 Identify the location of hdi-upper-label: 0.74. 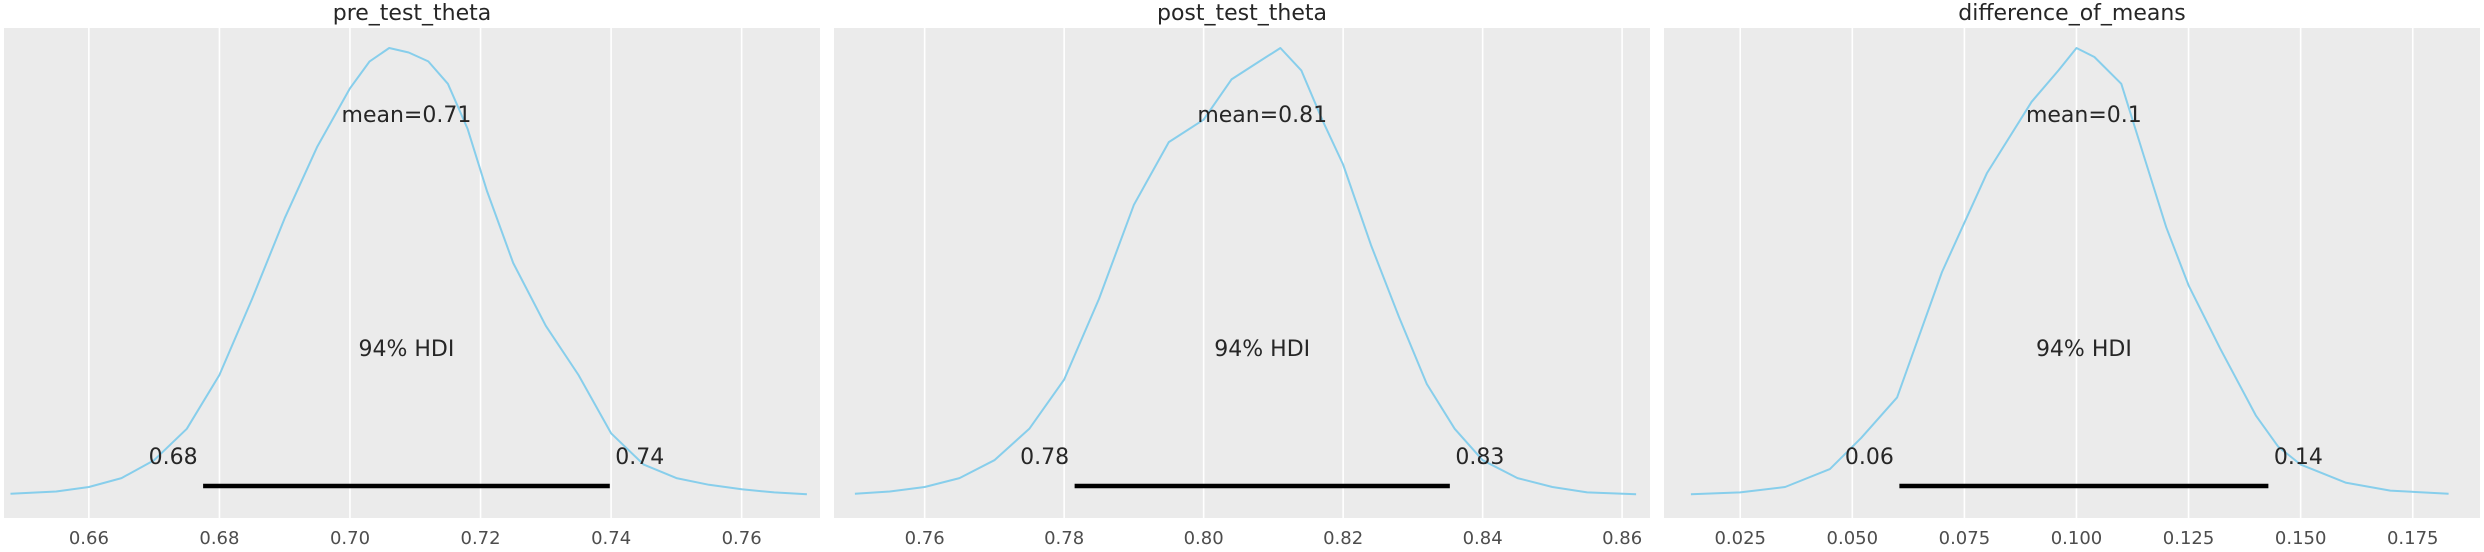
(639, 457).